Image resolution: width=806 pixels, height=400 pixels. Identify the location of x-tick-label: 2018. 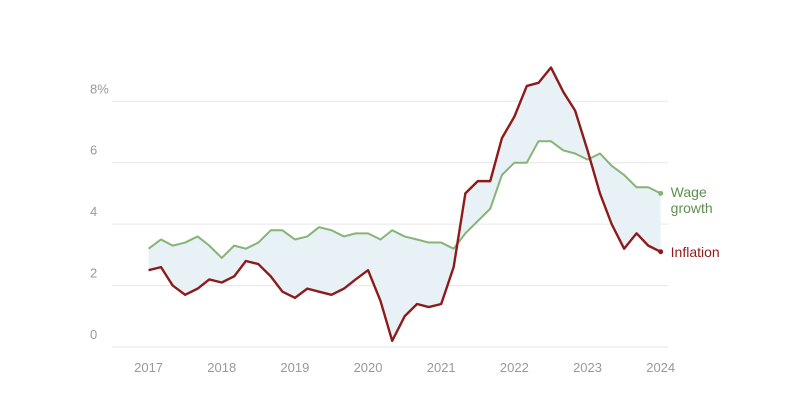
(221, 367).